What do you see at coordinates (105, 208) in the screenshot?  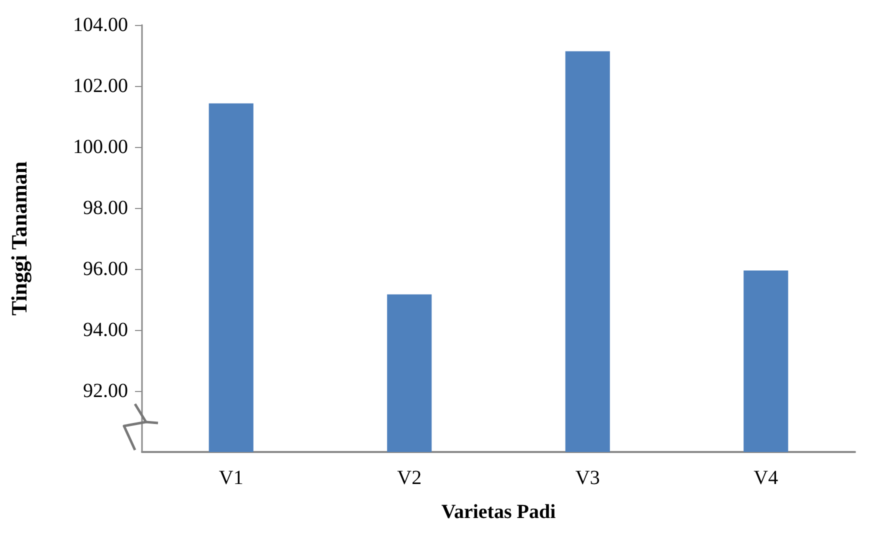 I see `y-tick-label: 98.00` at bounding box center [105, 208].